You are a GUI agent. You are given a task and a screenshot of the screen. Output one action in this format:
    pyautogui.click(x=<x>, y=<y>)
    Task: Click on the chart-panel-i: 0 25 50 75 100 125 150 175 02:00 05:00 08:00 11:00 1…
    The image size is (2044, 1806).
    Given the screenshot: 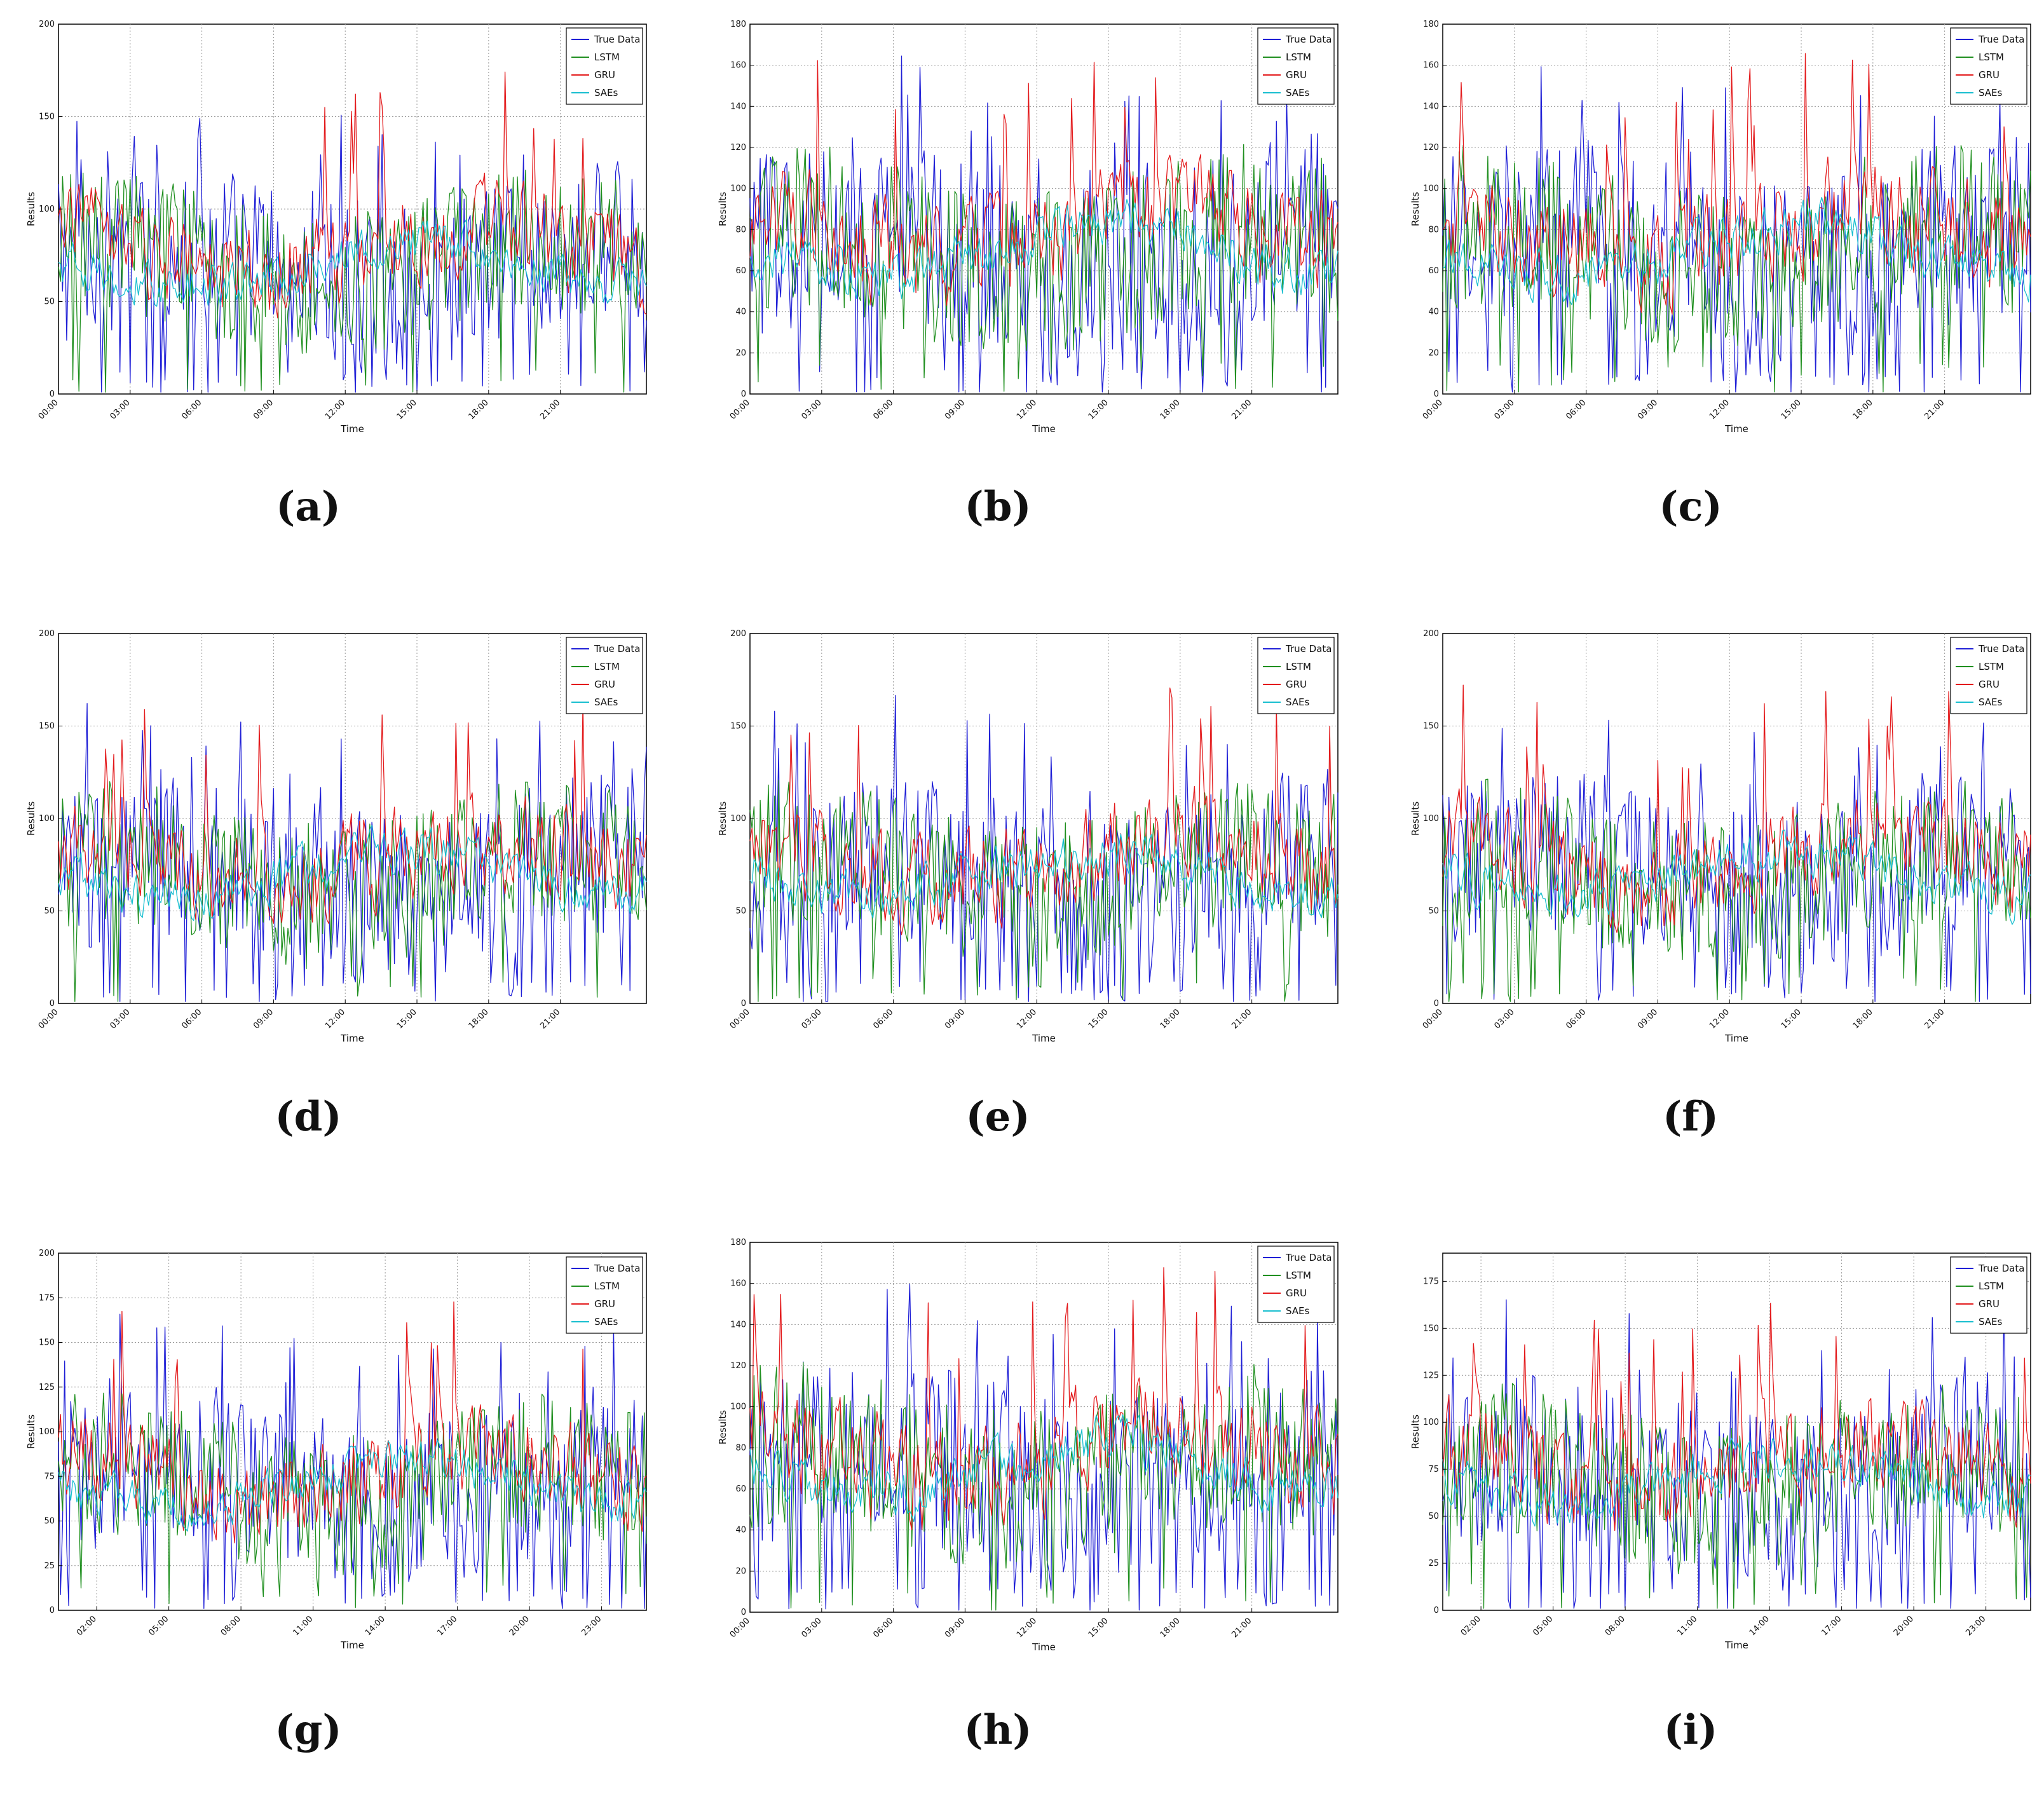 What is the action you would take?
    pyautogui.click(x=1718, y=1449)
    